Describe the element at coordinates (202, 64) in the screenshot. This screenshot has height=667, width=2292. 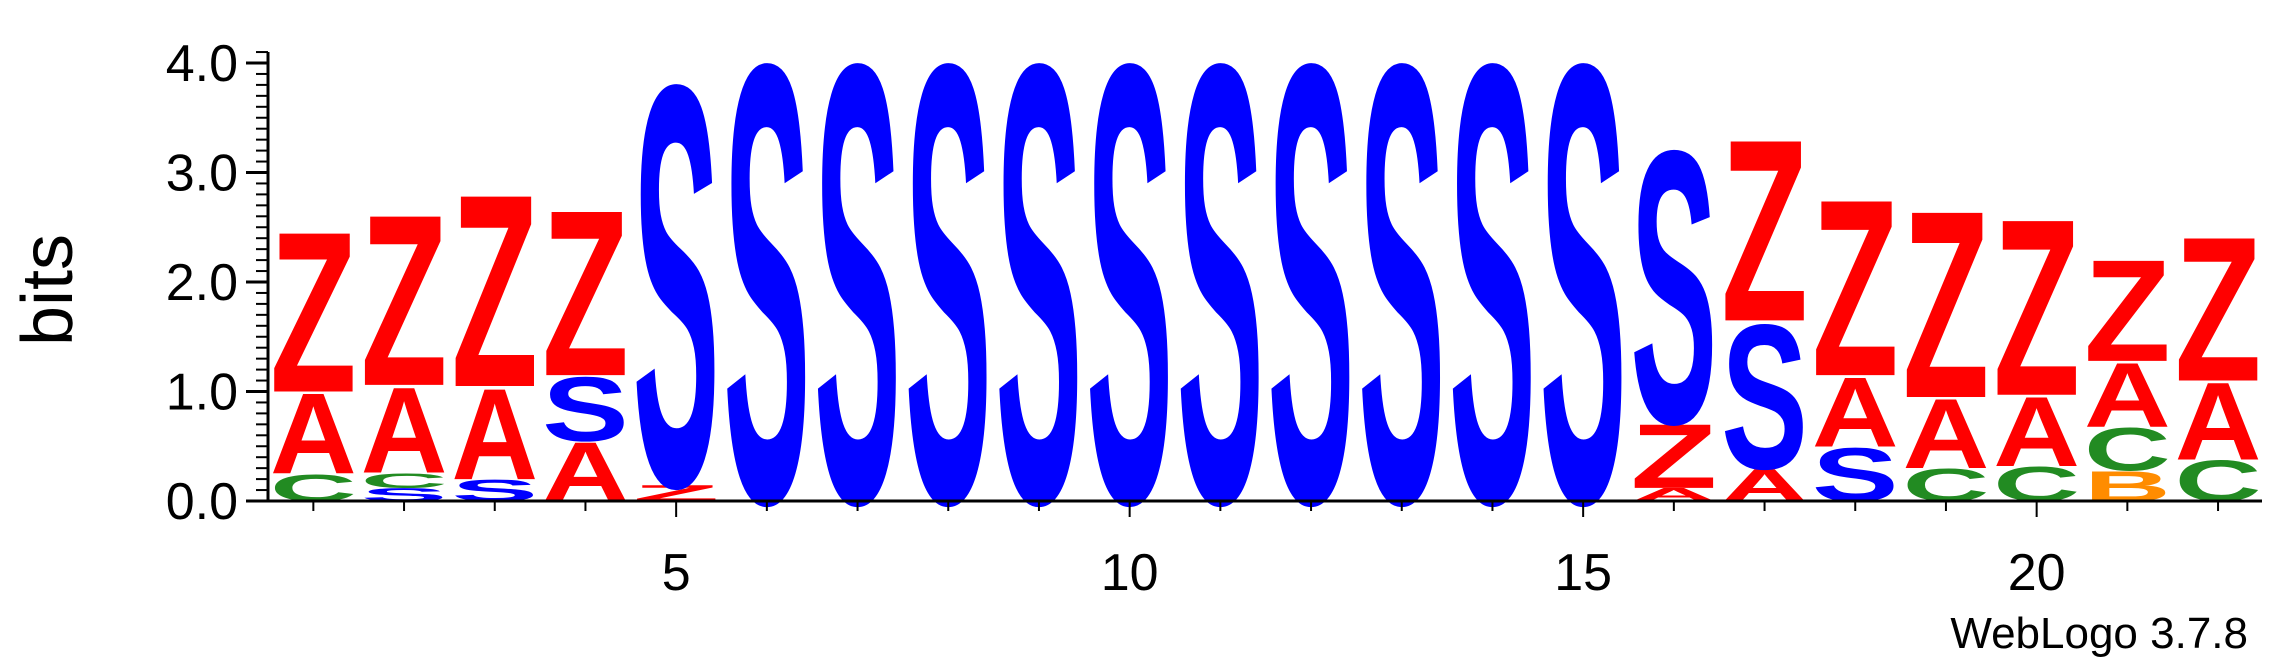
I see `y-tick-label: 4.0` at that location.